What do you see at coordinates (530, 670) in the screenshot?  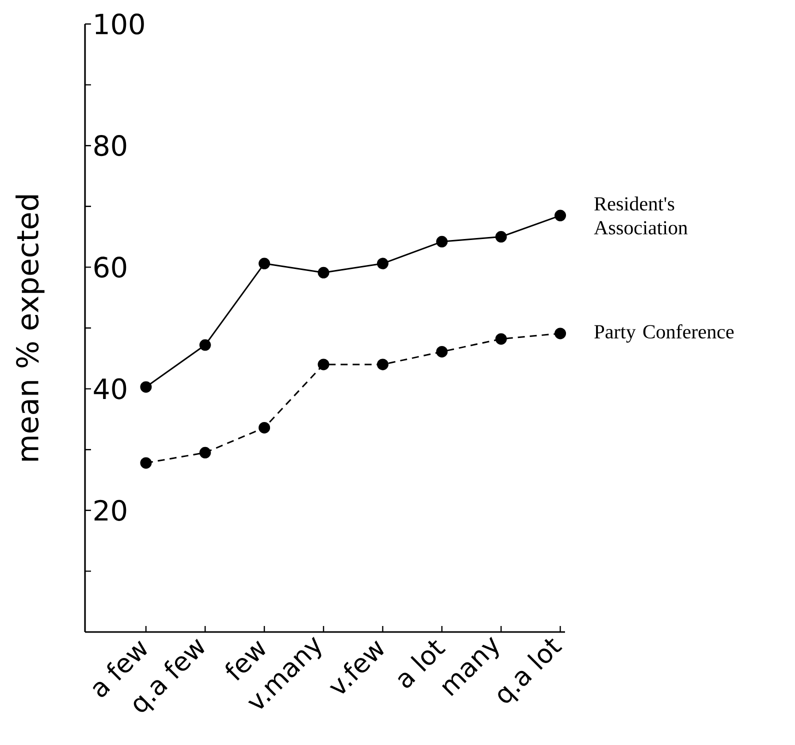 I see `x-tick-label: q.a lot` at bounding box center [530, 670].